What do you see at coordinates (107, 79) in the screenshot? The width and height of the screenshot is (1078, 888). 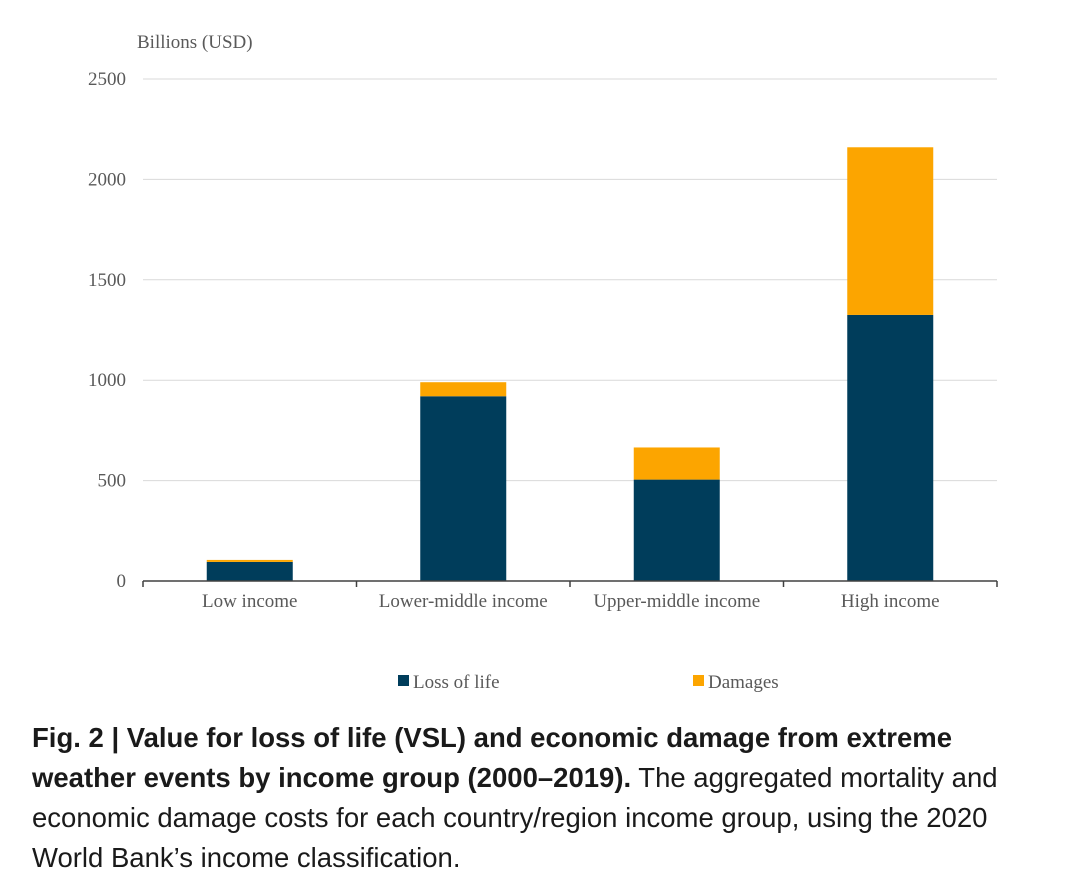 I see `y-tick-label: 2500` at bounding box center [107, 79].